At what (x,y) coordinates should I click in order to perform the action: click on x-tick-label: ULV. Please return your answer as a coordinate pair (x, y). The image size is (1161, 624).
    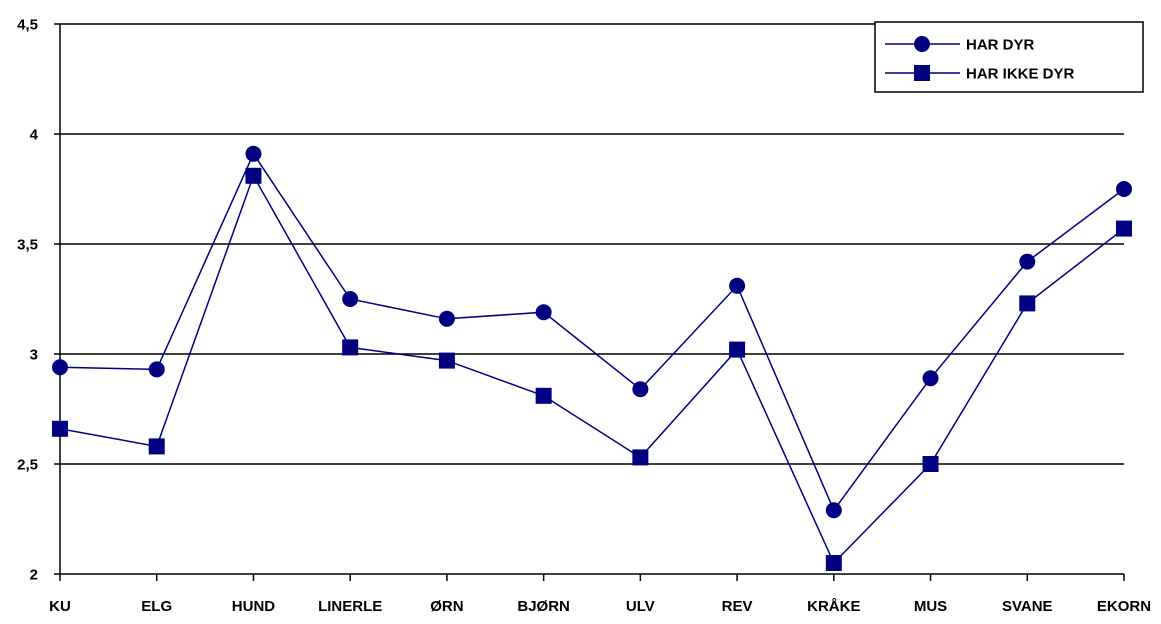
    Looking at the image, I should click on (640, 606).